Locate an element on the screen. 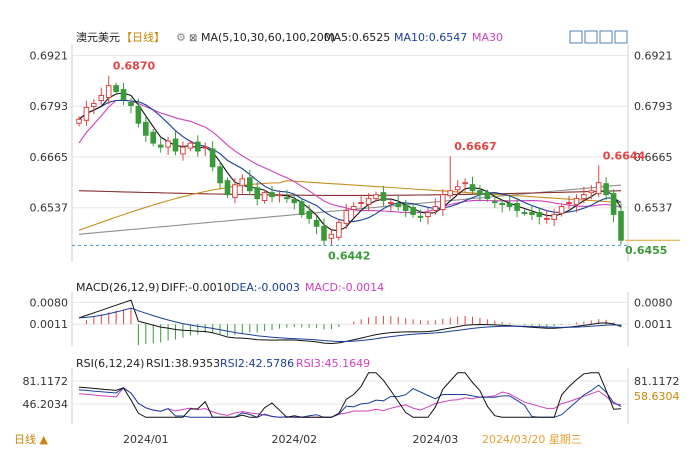 This screenshot has height=466, width=699. date-info: 2024/03/20 星期三 is located at coordinates (532, 439).